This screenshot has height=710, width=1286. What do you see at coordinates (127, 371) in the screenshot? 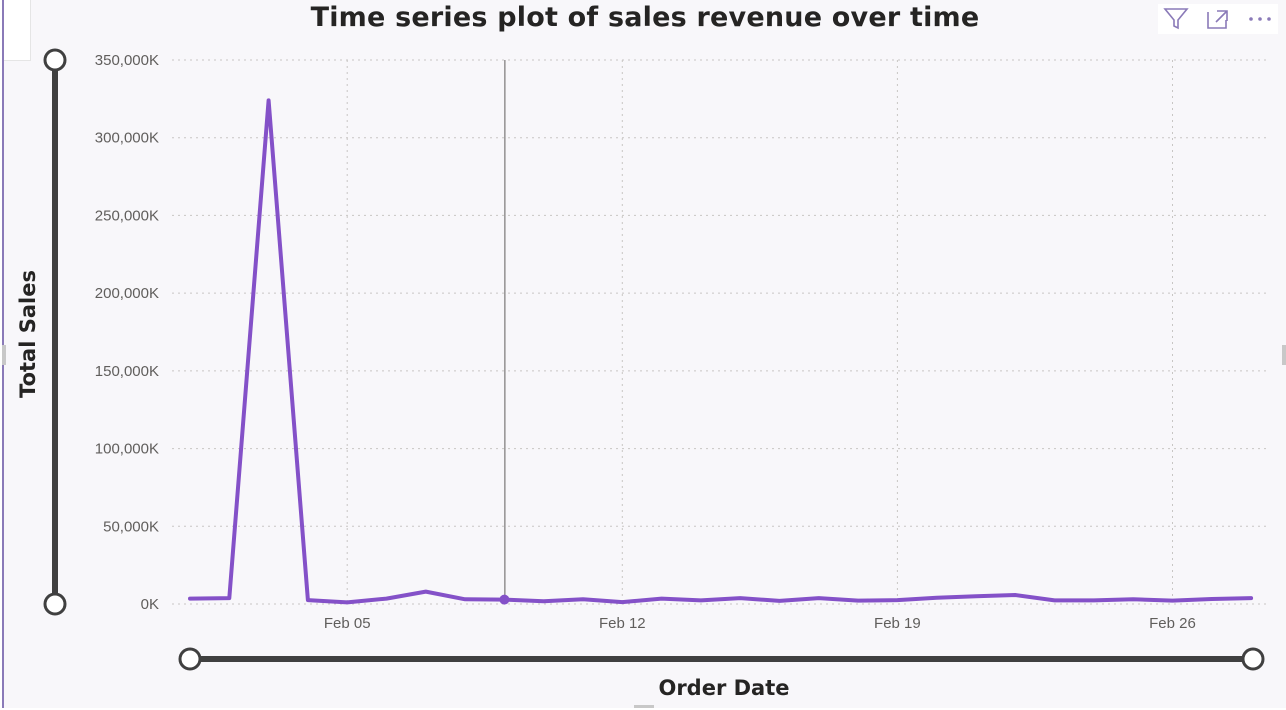
I see `y-tick-label: 150,000K` at bounding box center [127, 371].